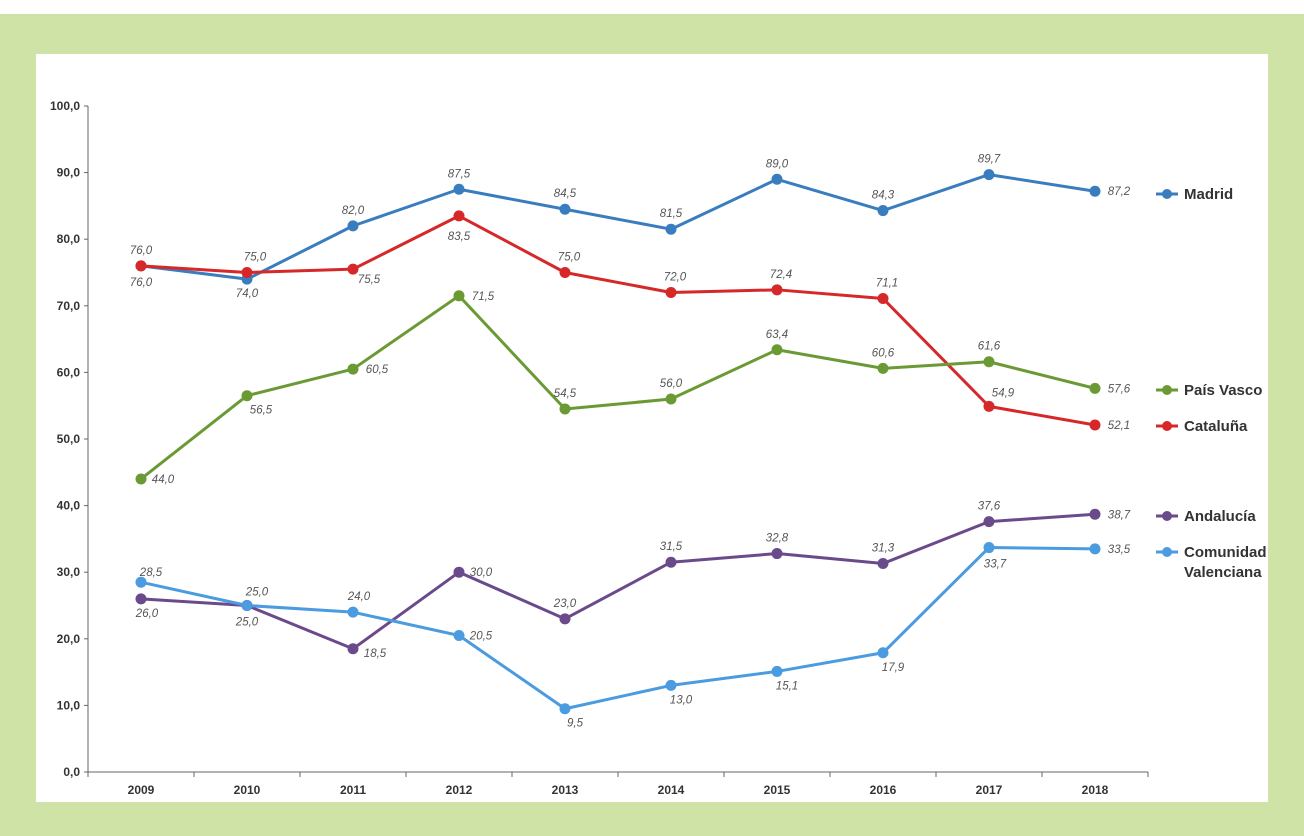  I want to click on data-label-cataluna: 52,1, so click(1119, 426).